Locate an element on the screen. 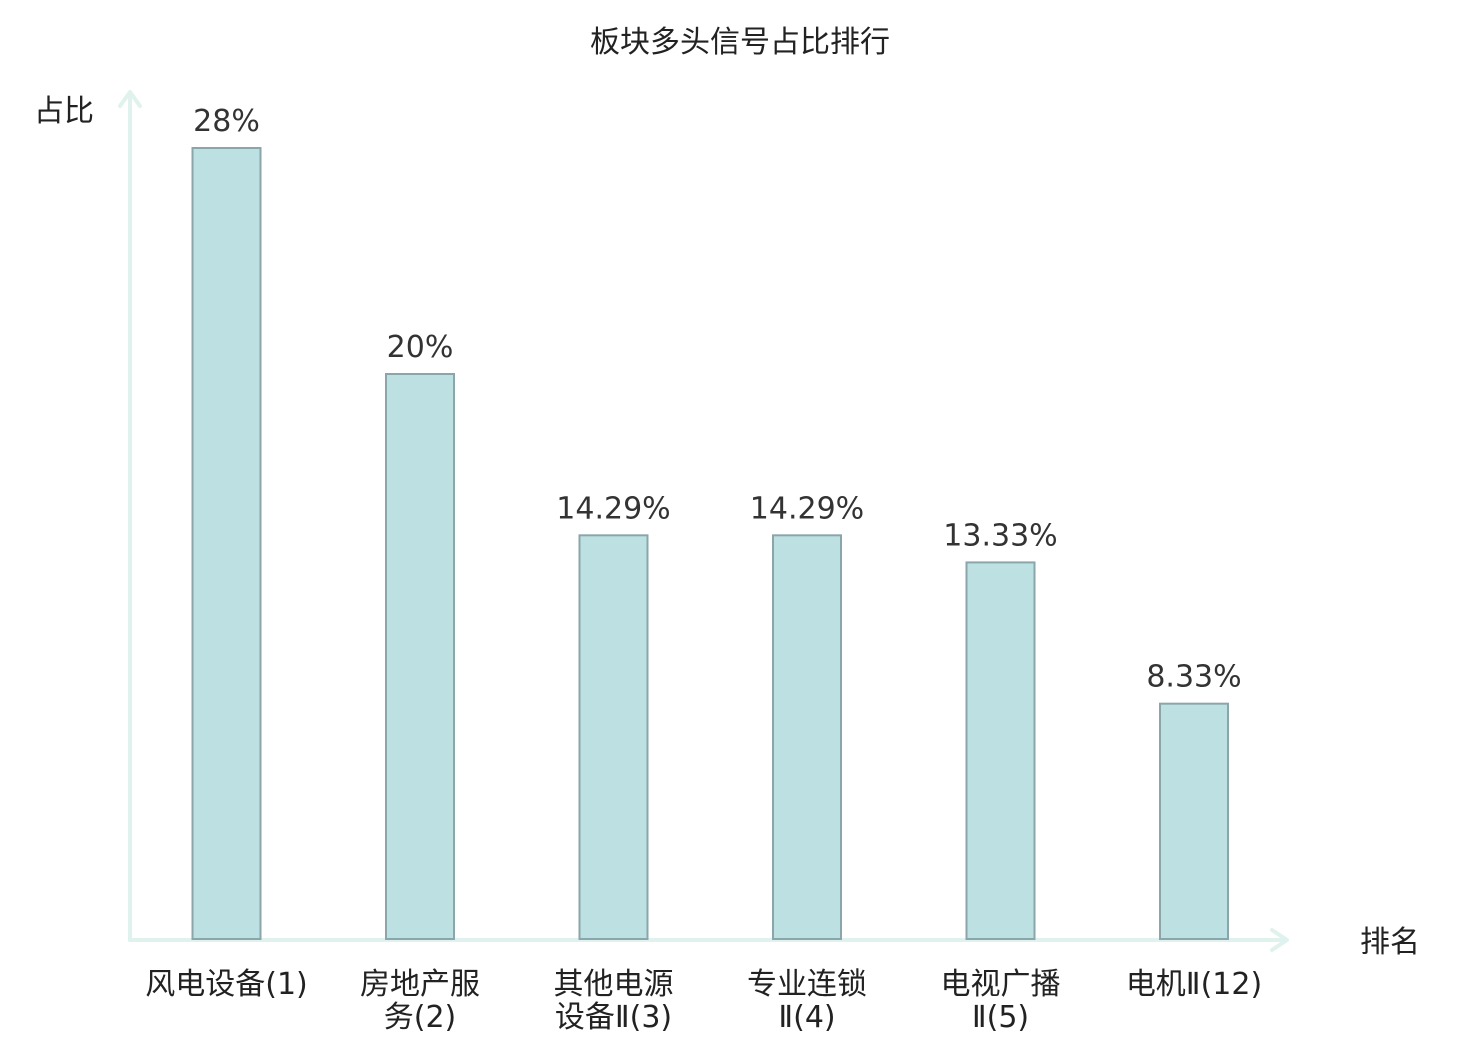 This screenshot has width=1480, height=1040. value-label-3: 14.29% is located at coordinates (613, 508).